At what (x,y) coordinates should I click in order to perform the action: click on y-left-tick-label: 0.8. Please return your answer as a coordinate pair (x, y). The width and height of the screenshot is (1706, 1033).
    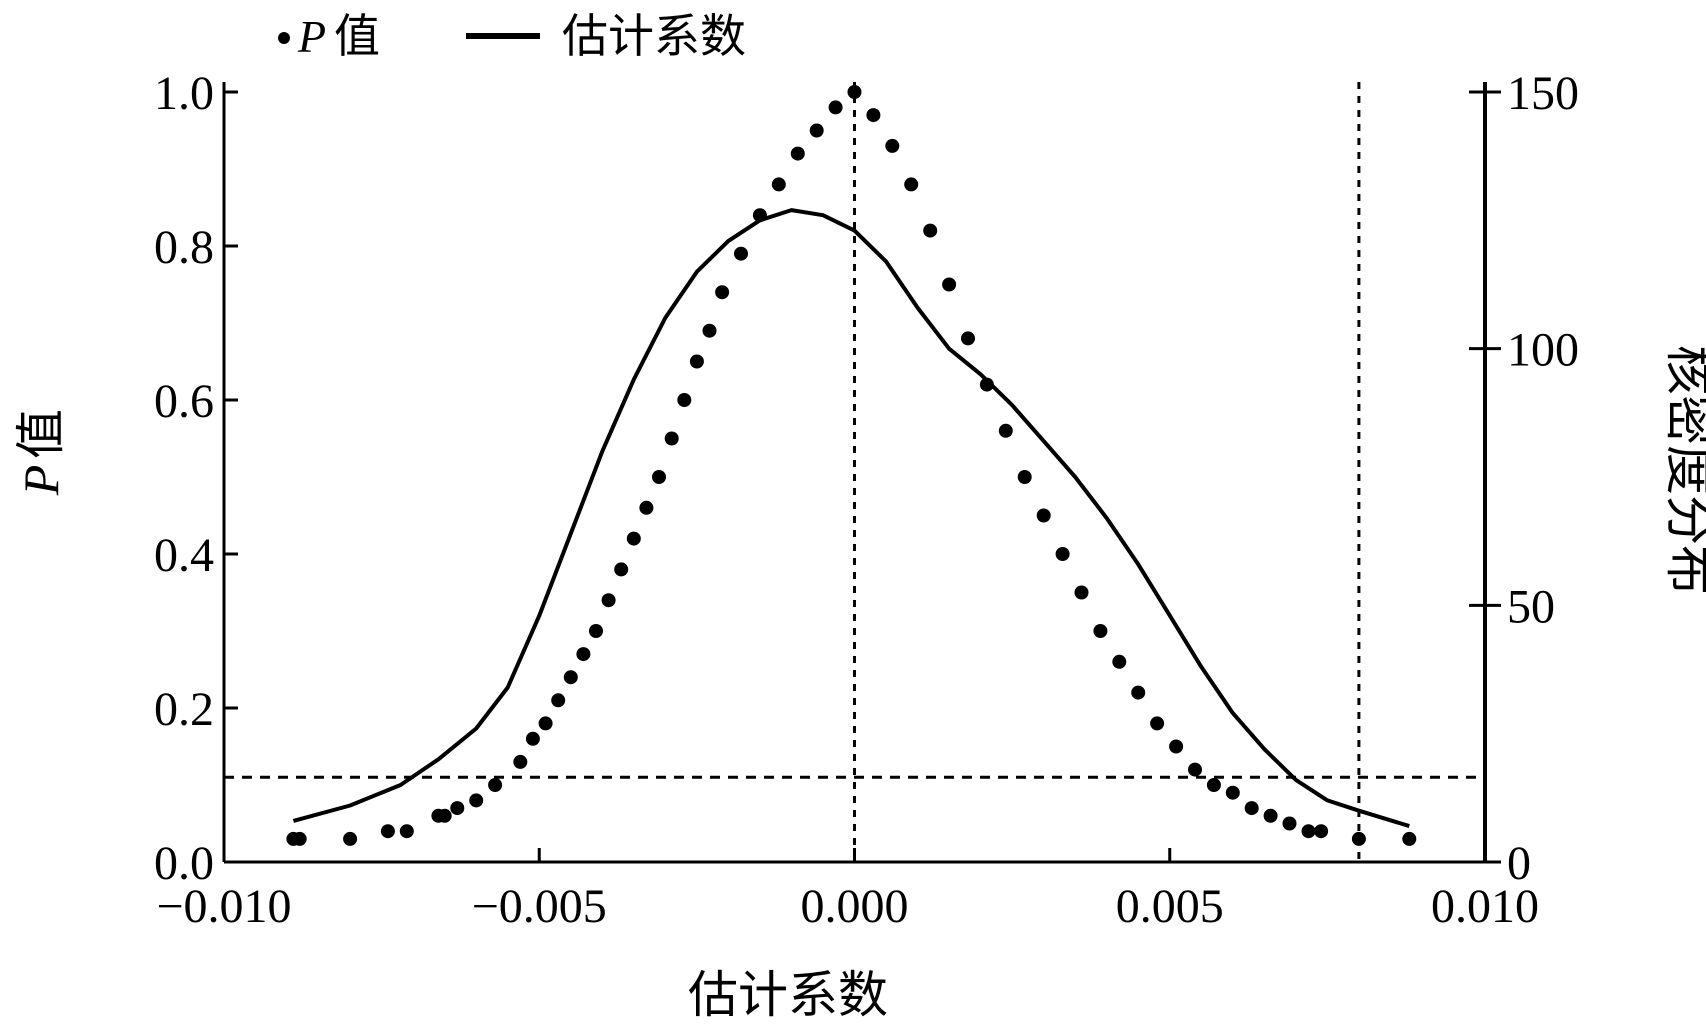
    Looking at the image, I should click on (184, 247).